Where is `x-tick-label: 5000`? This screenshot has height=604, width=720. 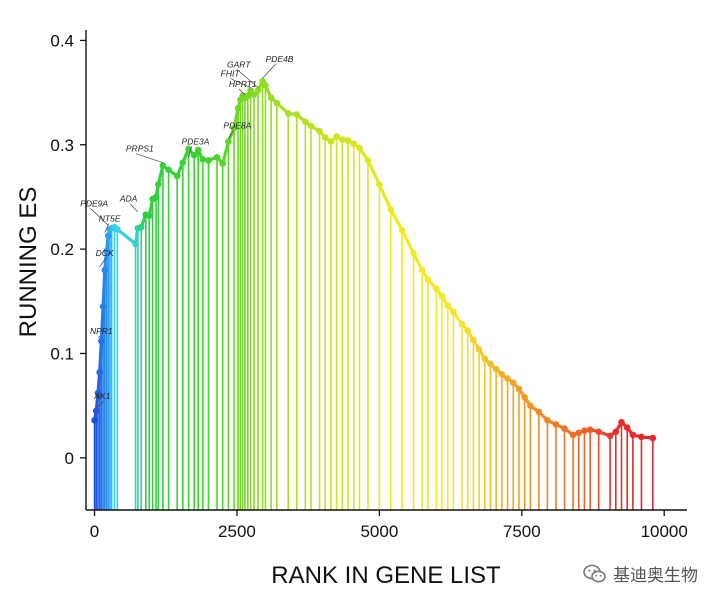 x-tick-label: 5000 is located at coordinates (379, 531).